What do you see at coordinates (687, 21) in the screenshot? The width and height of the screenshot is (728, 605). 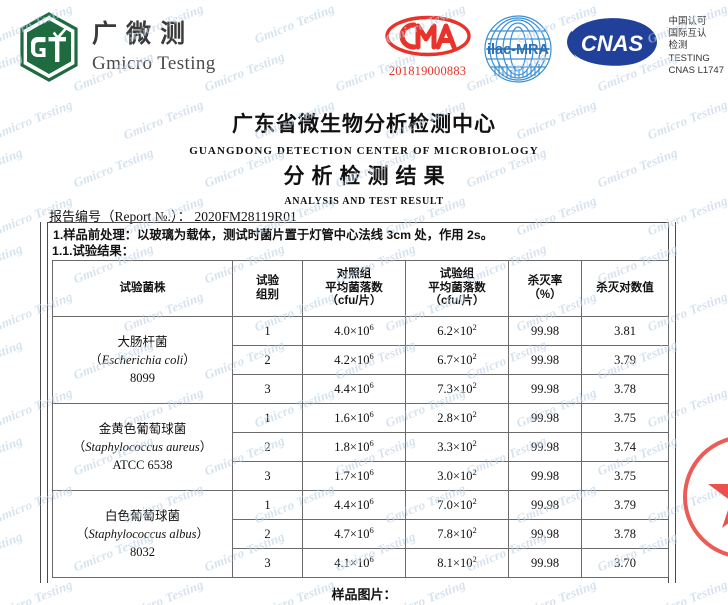 I see `cnas-line-1: 中国认可` at bounding box center [687, 21].